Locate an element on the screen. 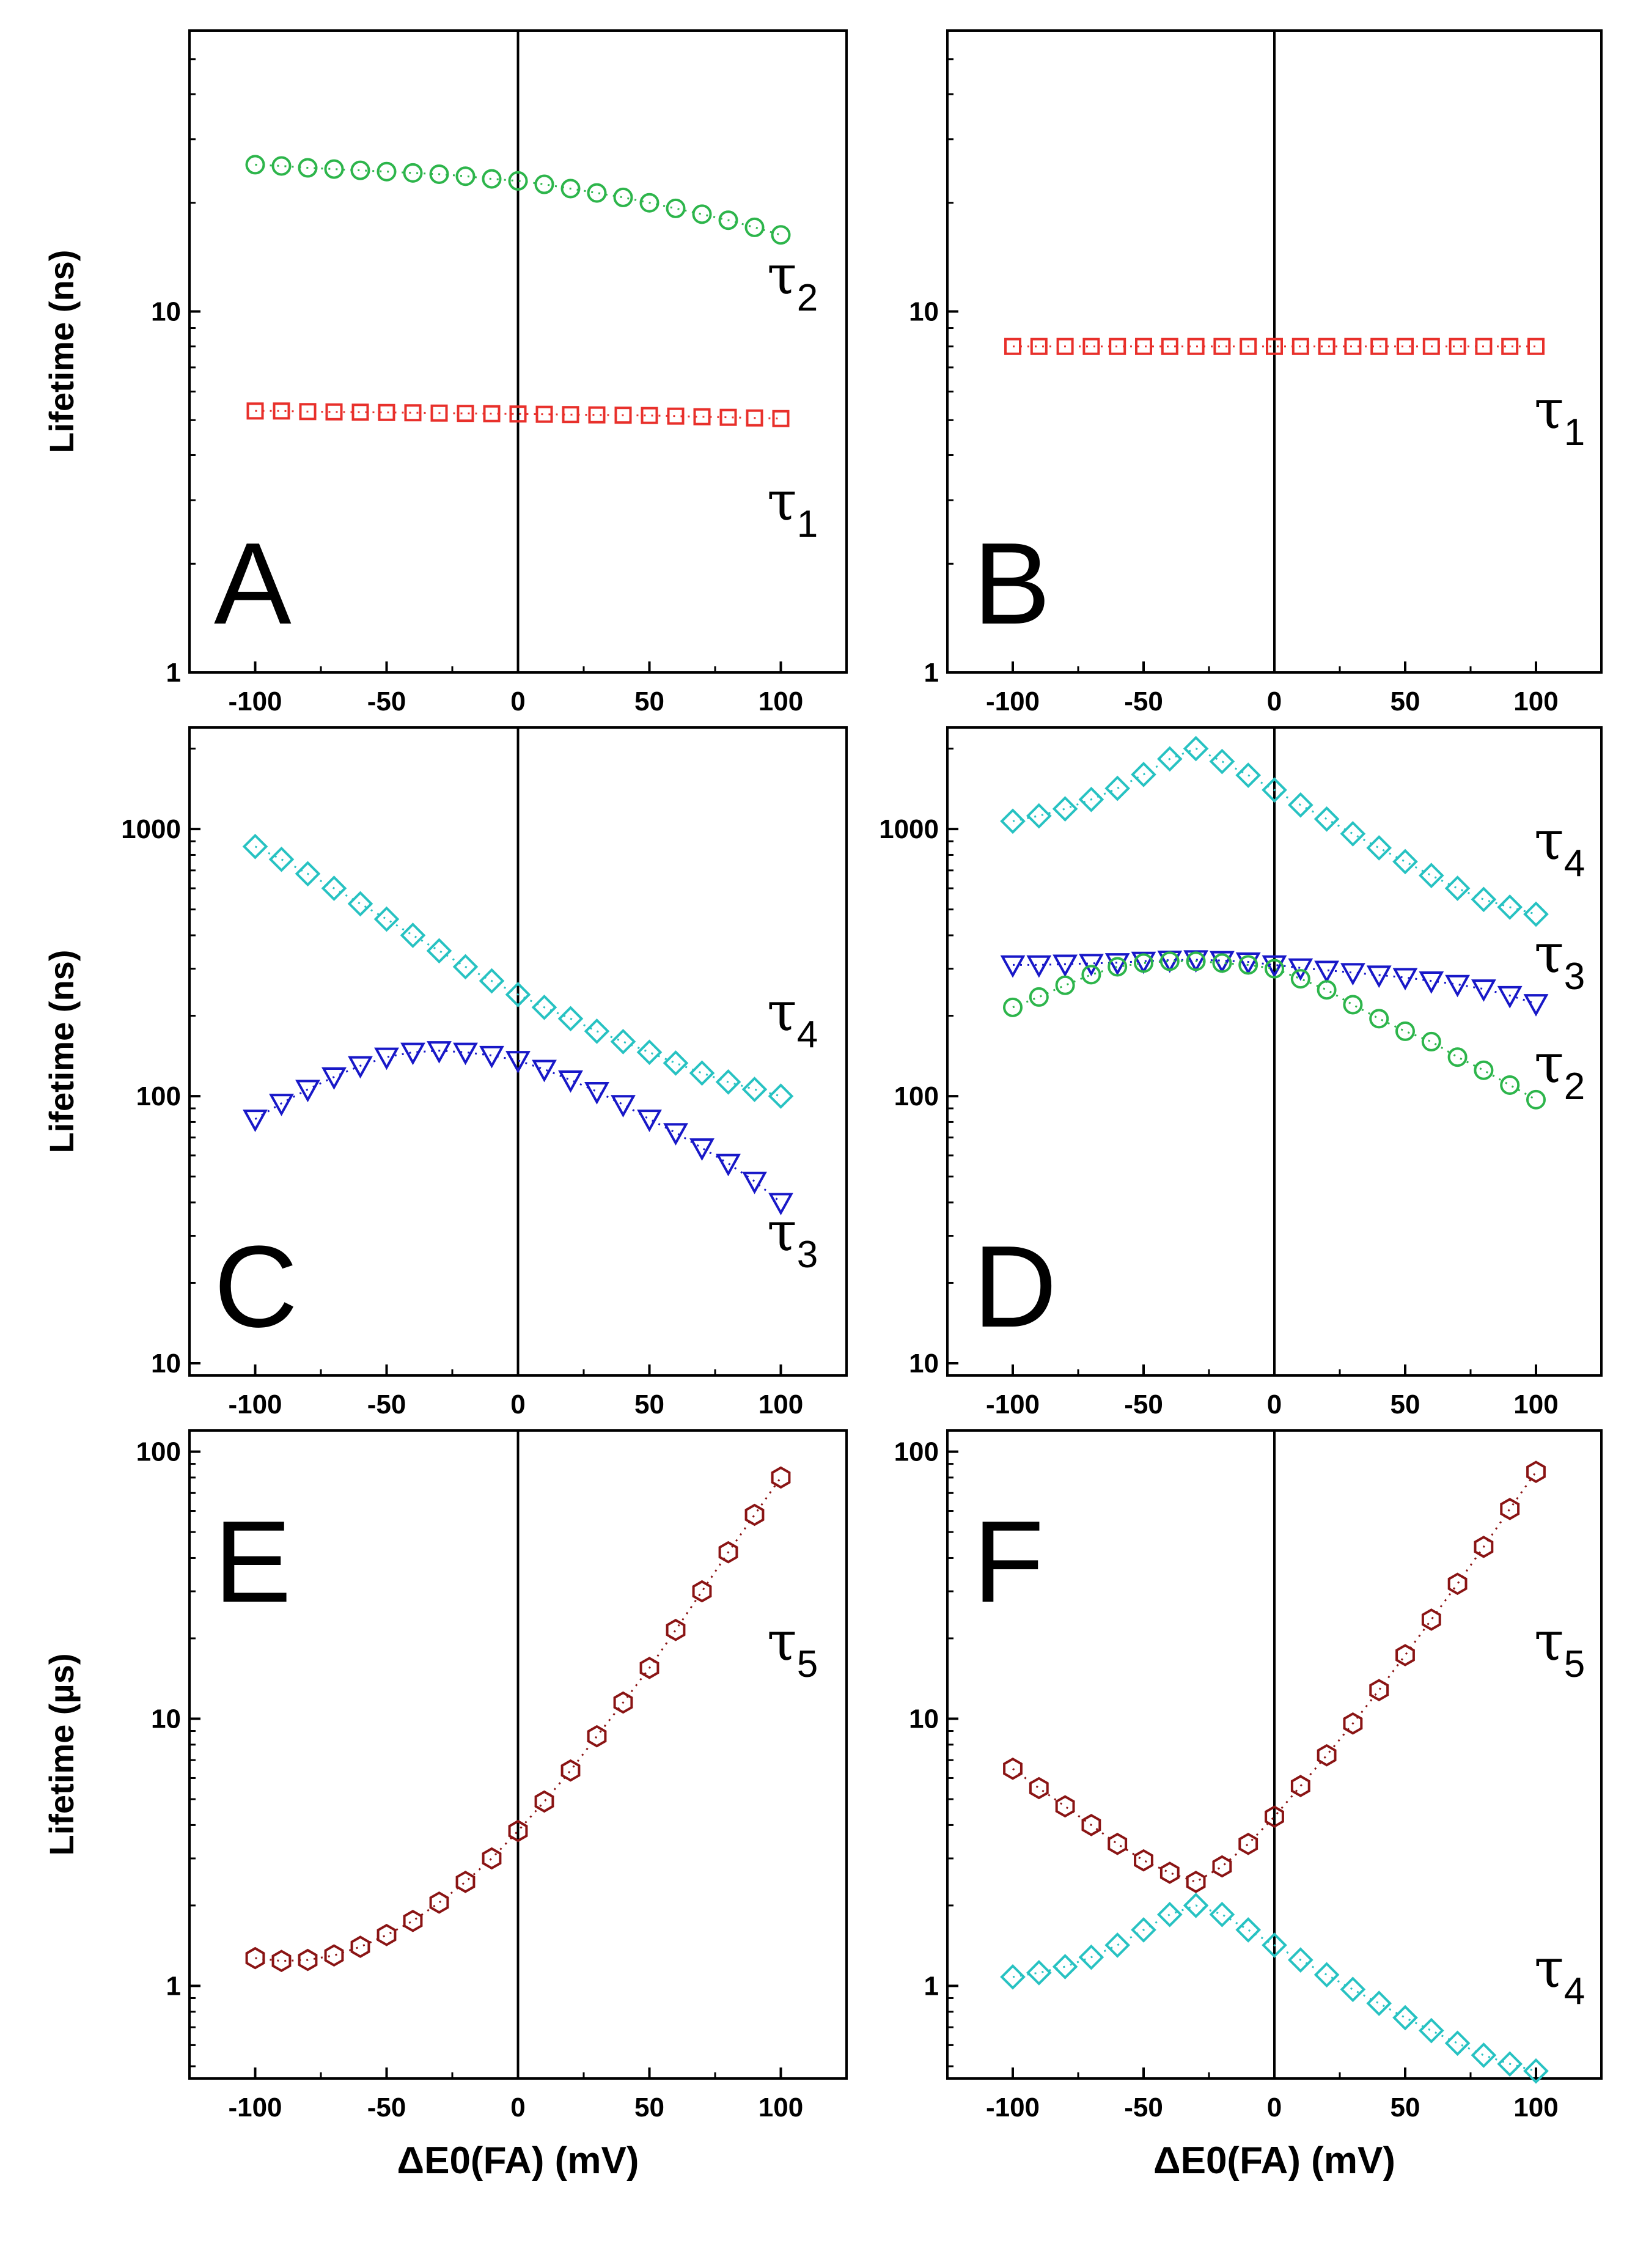 Image resolution: width=1635 pixels, height=2268 pixels. panel-b: -100 -50 0 50 100 1 10 Bτ1 is located at coordinates (1256, 372).